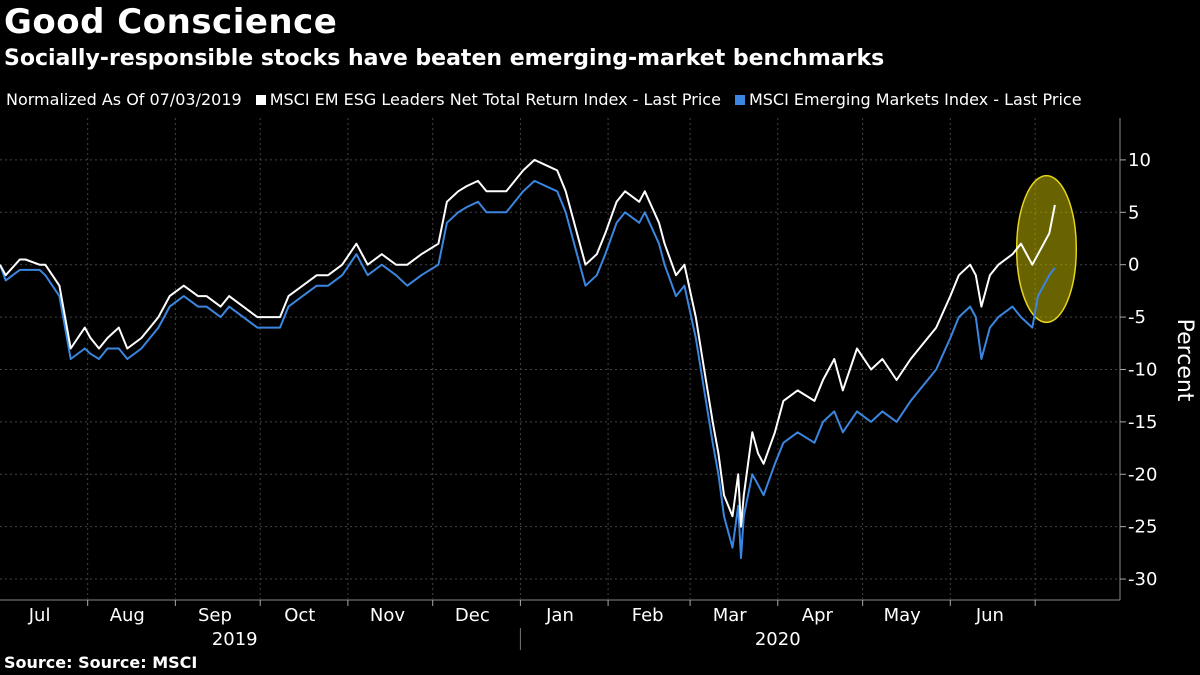  Describe the element at coordinates (1133, 212) in the screenshot. I see `y-tick-label: 5` at that location.